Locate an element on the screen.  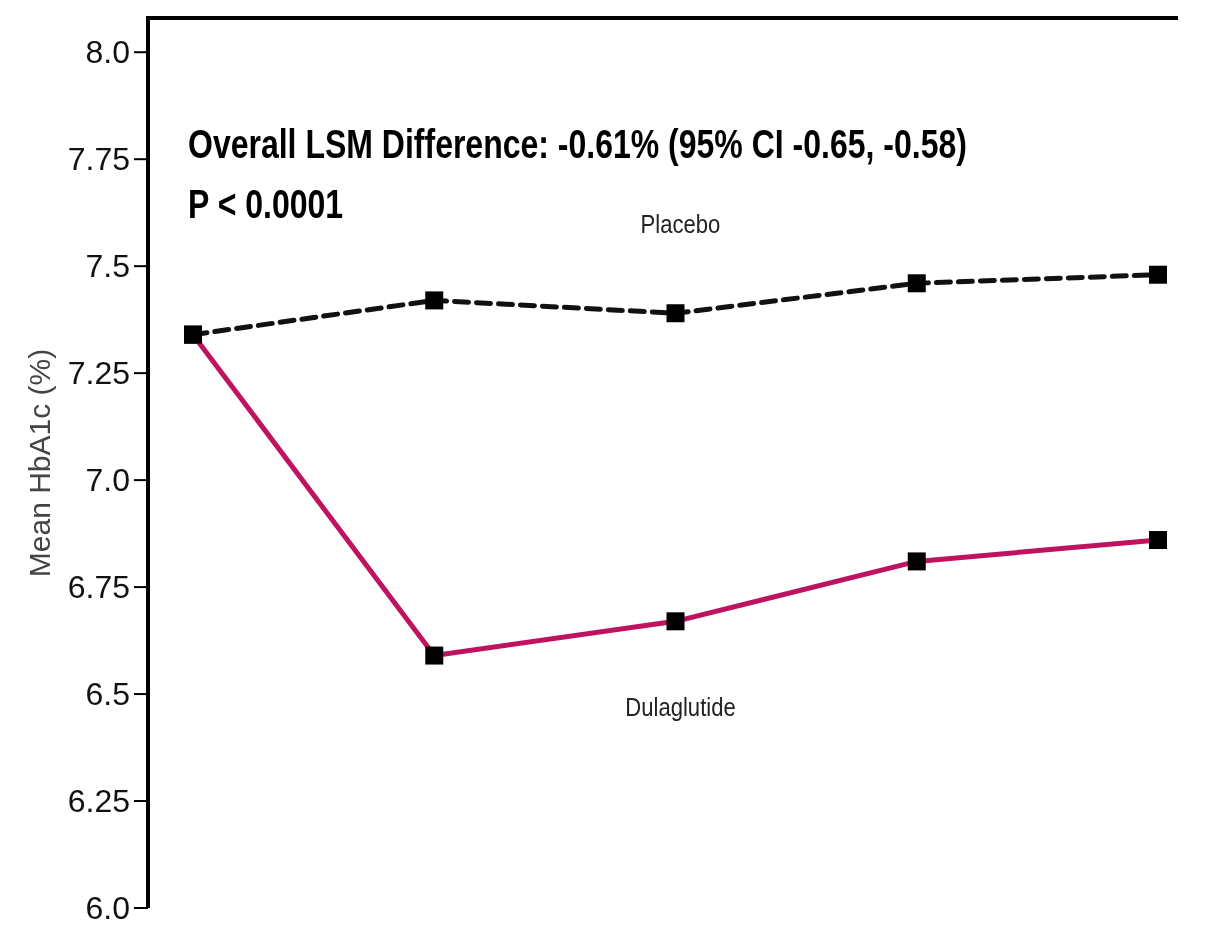
annotation: Overall LSM Difference: -0.61% (95% CI -0.65, -0.58) is located at coordinates (577, 144).